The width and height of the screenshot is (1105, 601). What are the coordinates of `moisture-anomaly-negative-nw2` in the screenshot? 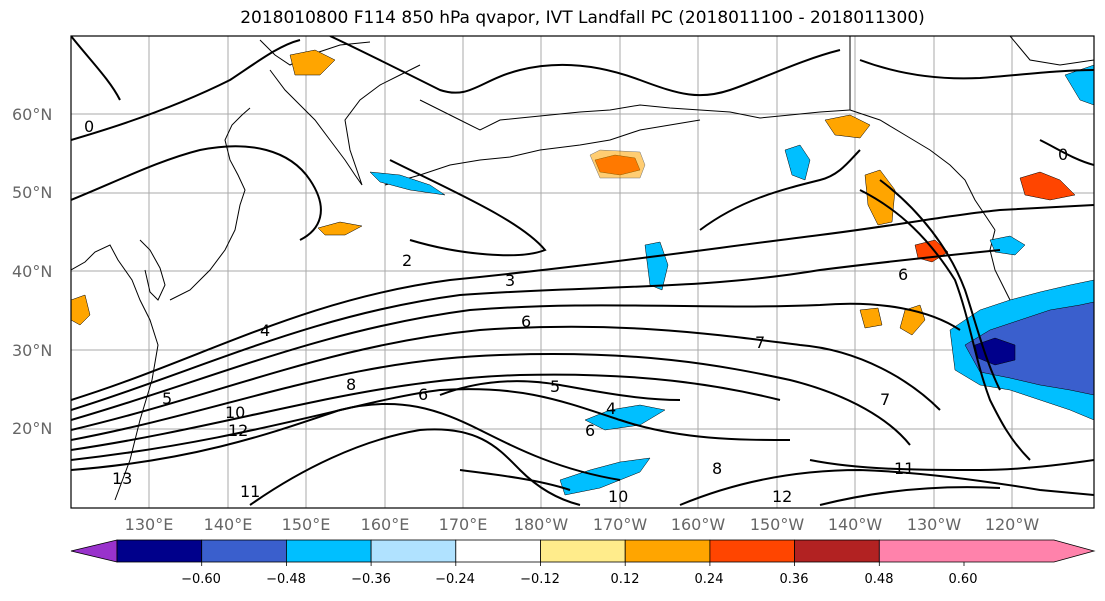 It's located at (1007, 245).